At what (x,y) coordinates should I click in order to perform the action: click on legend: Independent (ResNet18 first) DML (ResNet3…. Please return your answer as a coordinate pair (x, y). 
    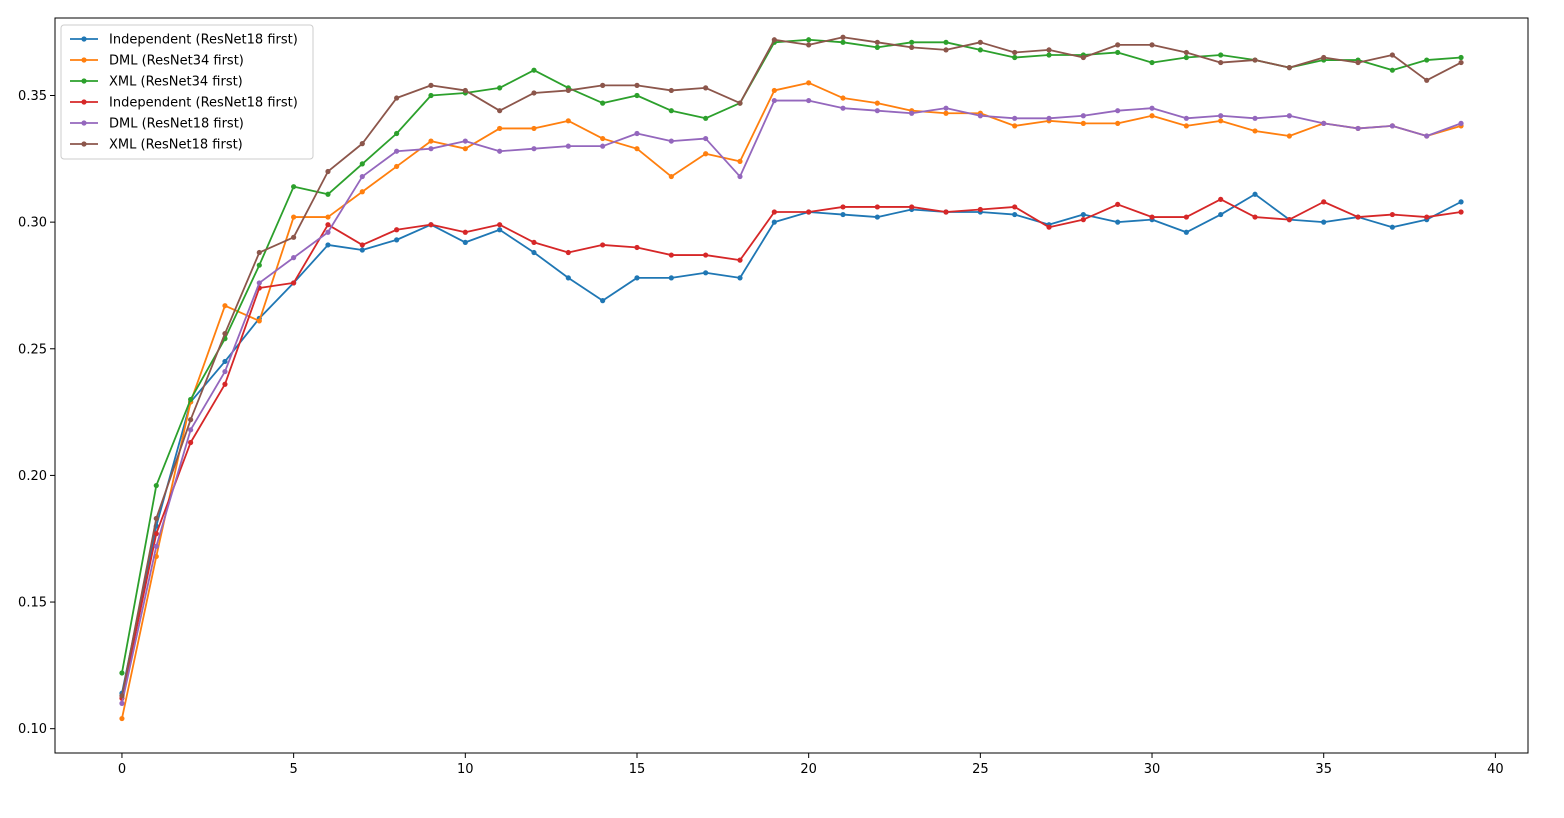
    Looking at the image, I should click on (187, 92).